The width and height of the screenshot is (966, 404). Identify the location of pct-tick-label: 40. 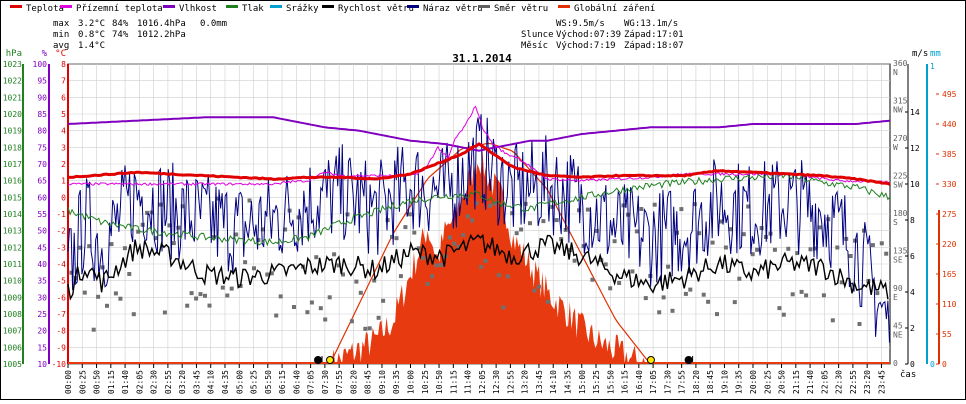
(42, 264).